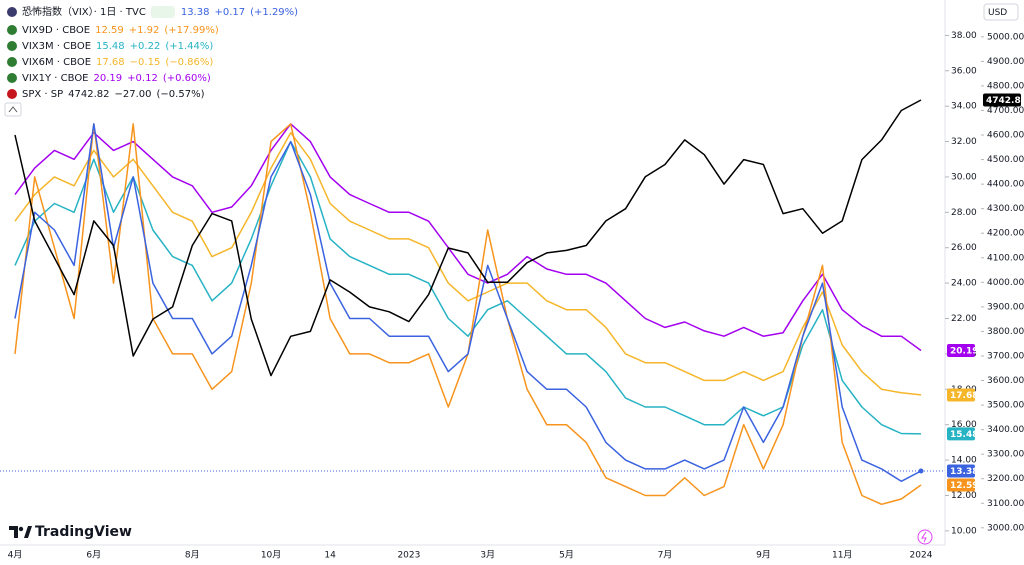 Image resolution: width=1024 pixels, height=565 pixels. What do you see at coordinates (189, 62) in the screenshot?
I see `legend-change-pct: (−0.86%)` at bounding box center [189, 62].